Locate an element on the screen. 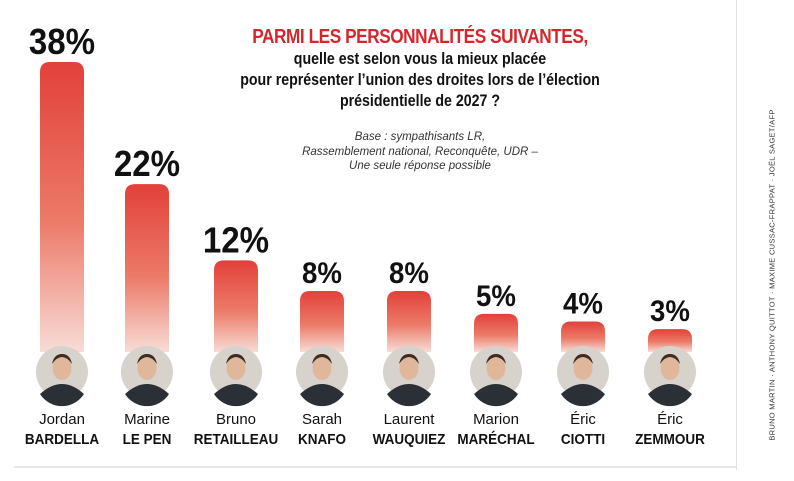  last-name: KNAFO is located at coordinates (322, 439).